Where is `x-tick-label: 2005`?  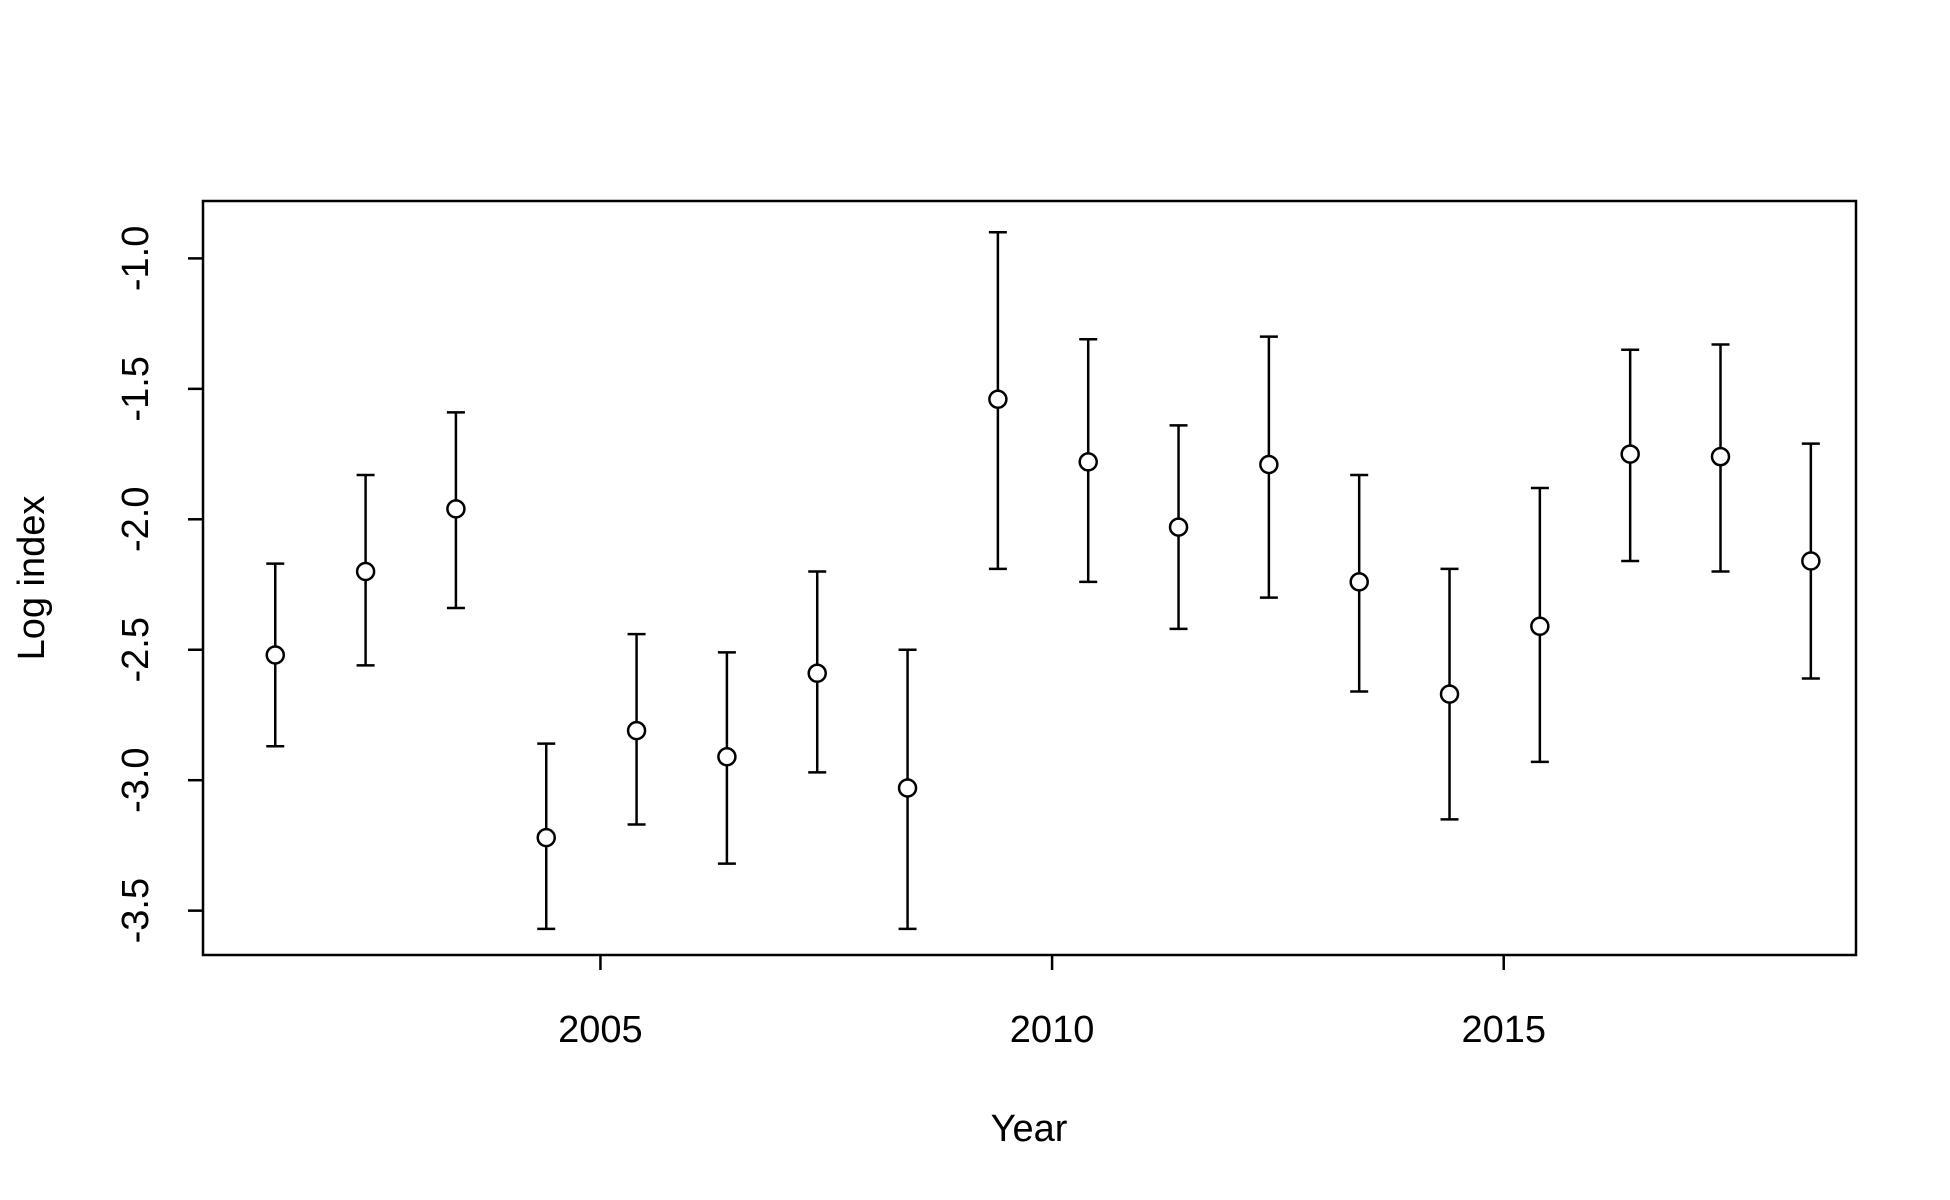 x-tick-label: 2005 is located at coordinates (600, 1030).